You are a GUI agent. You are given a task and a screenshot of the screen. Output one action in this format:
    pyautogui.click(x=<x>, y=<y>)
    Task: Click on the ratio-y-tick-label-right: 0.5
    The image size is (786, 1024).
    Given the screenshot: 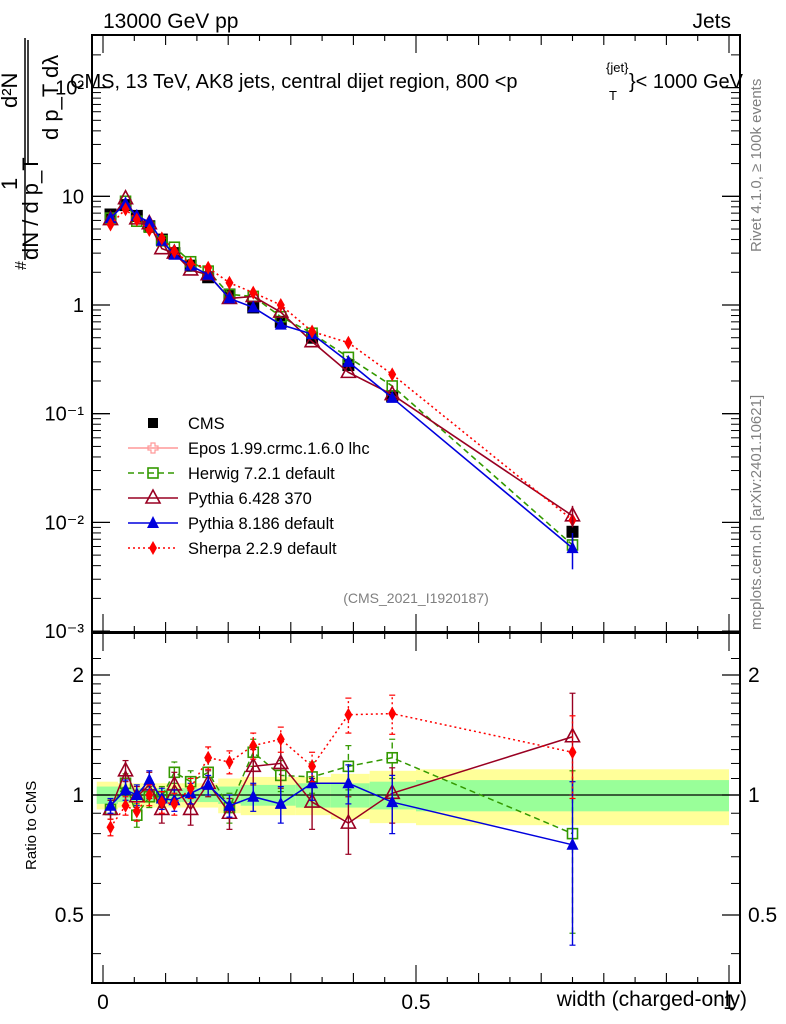 What is the action you would take?
    pyautogui.click(x=762, y=915)
    